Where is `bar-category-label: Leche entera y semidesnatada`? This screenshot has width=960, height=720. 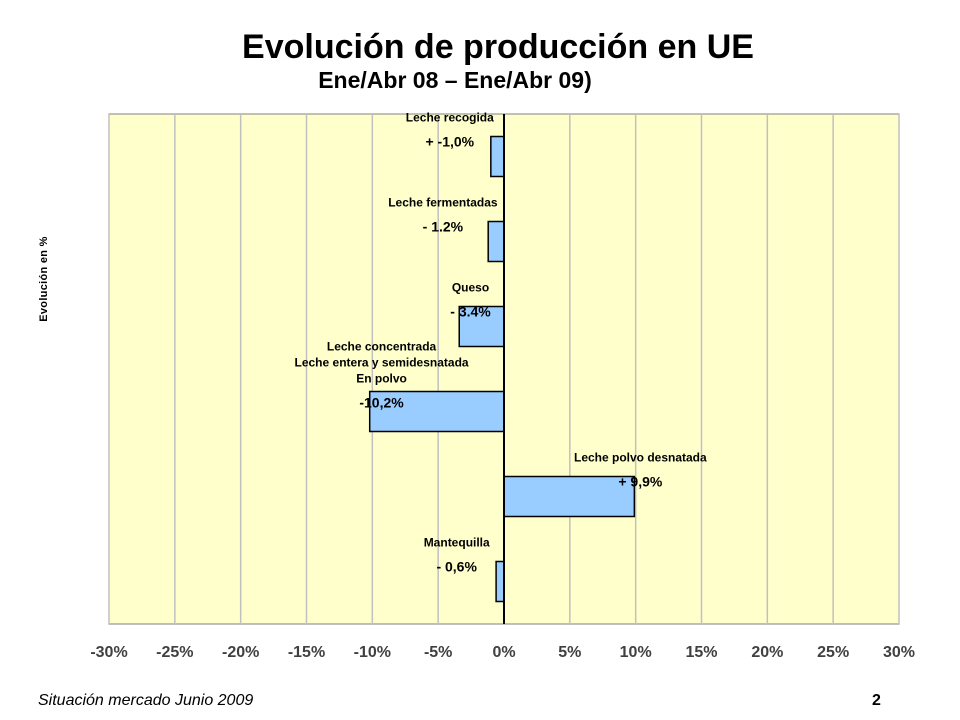 bar-category-label: Leche entera y semidesnatada is located at coordinates (382, 363).